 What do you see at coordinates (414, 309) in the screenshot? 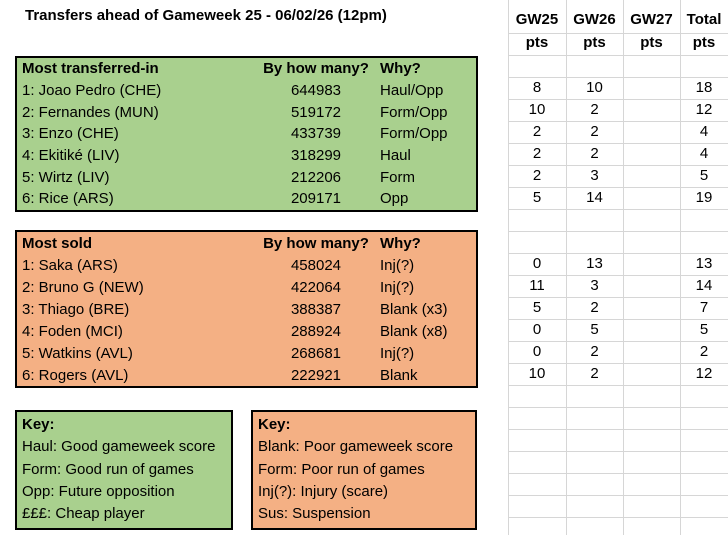
I see `why-cell: Blank (x3)` at bounding box center [414, 309].